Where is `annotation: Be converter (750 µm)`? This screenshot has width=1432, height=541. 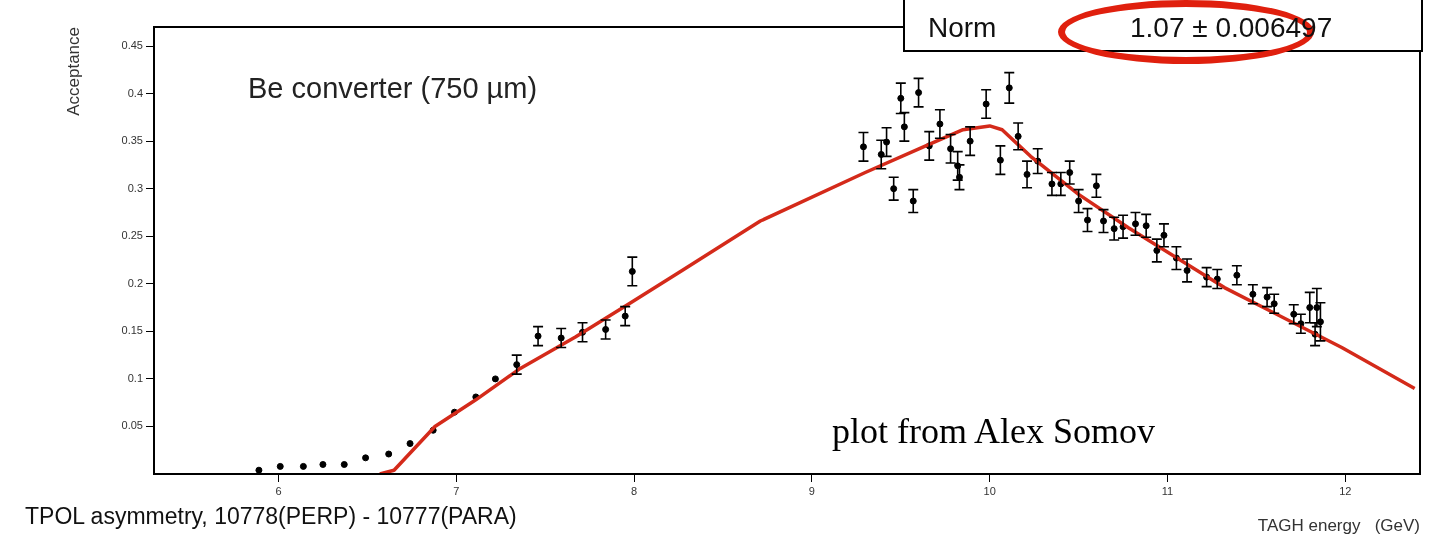
annotation: Be converter (750 µm) is located at coordinates (393, 88).